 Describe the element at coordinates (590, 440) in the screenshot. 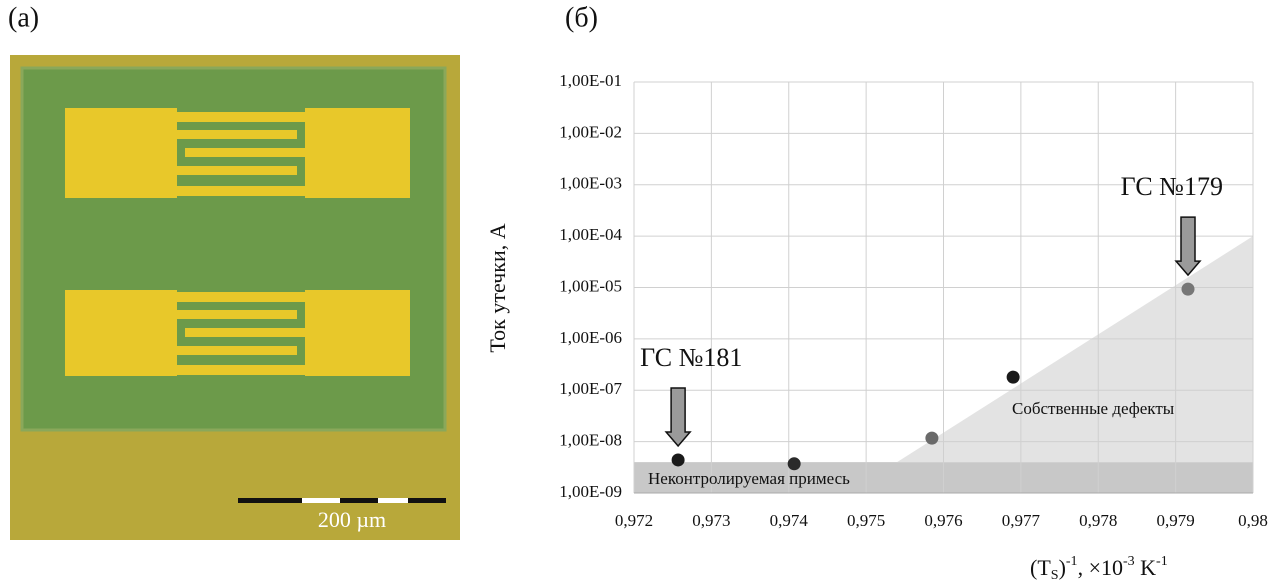

I see `y-tick-label: 1,00E-08` at that location.